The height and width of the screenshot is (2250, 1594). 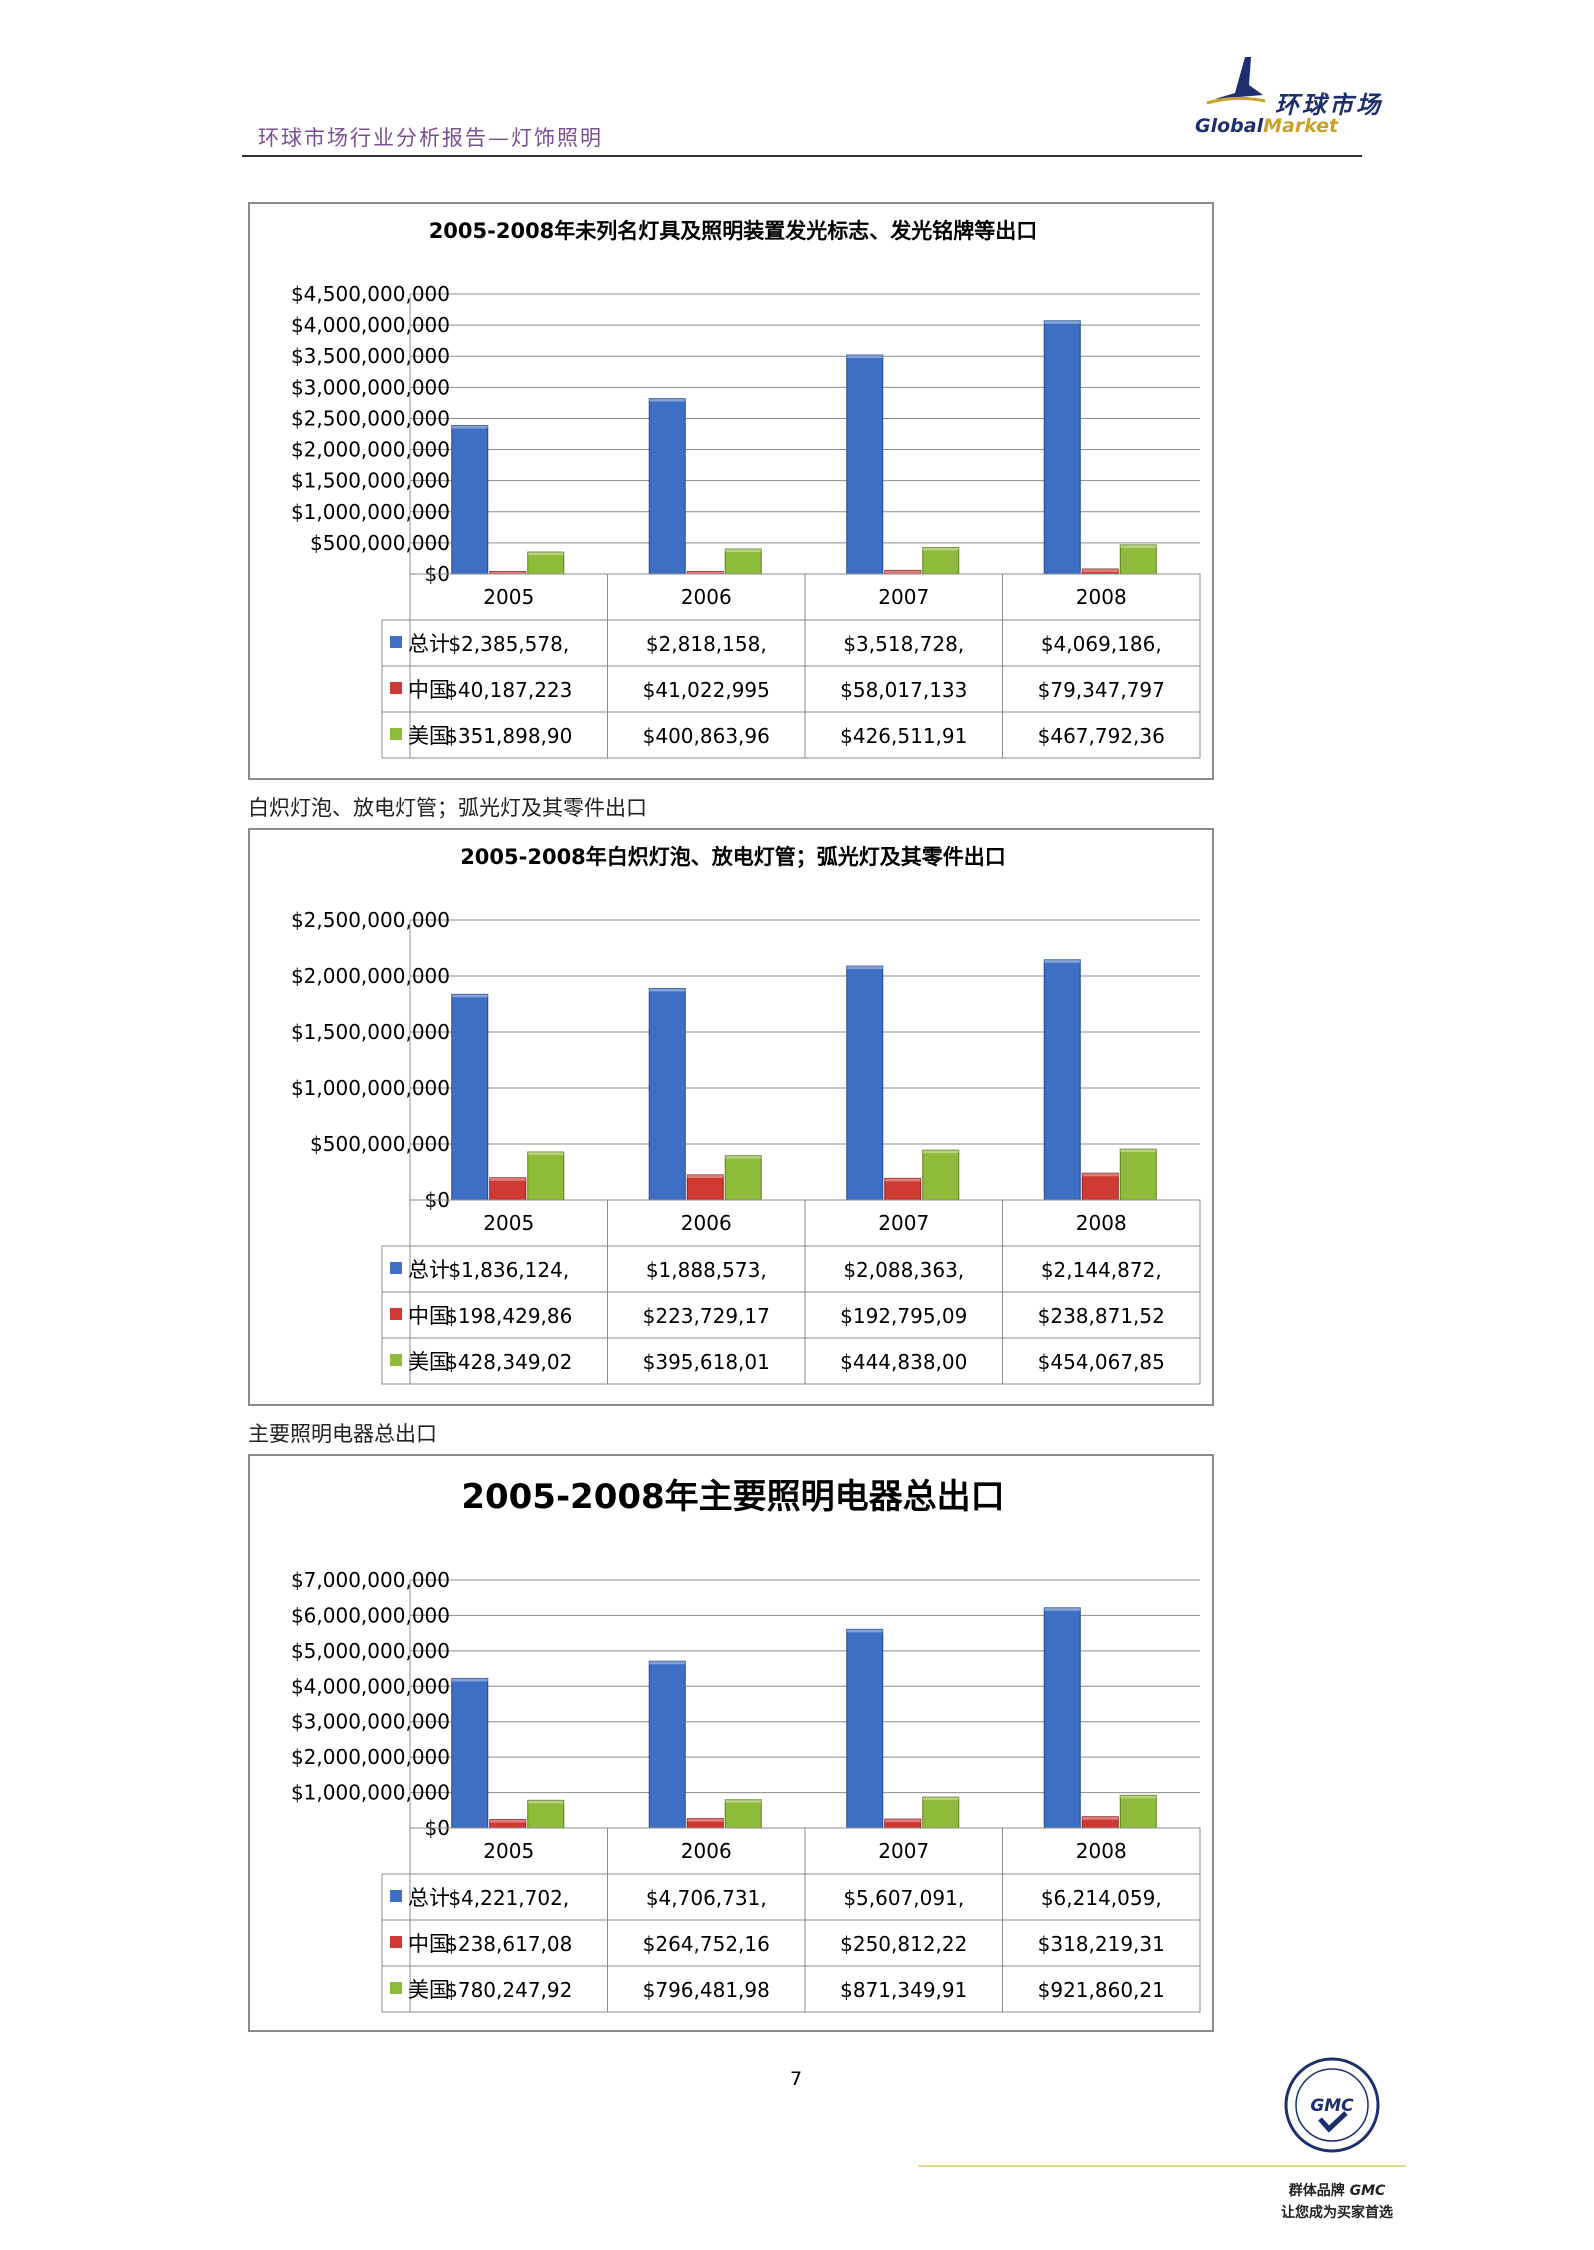 I want to click on footer-line-1: 群体品牌 GMC, so click(x=1337, y=2191).